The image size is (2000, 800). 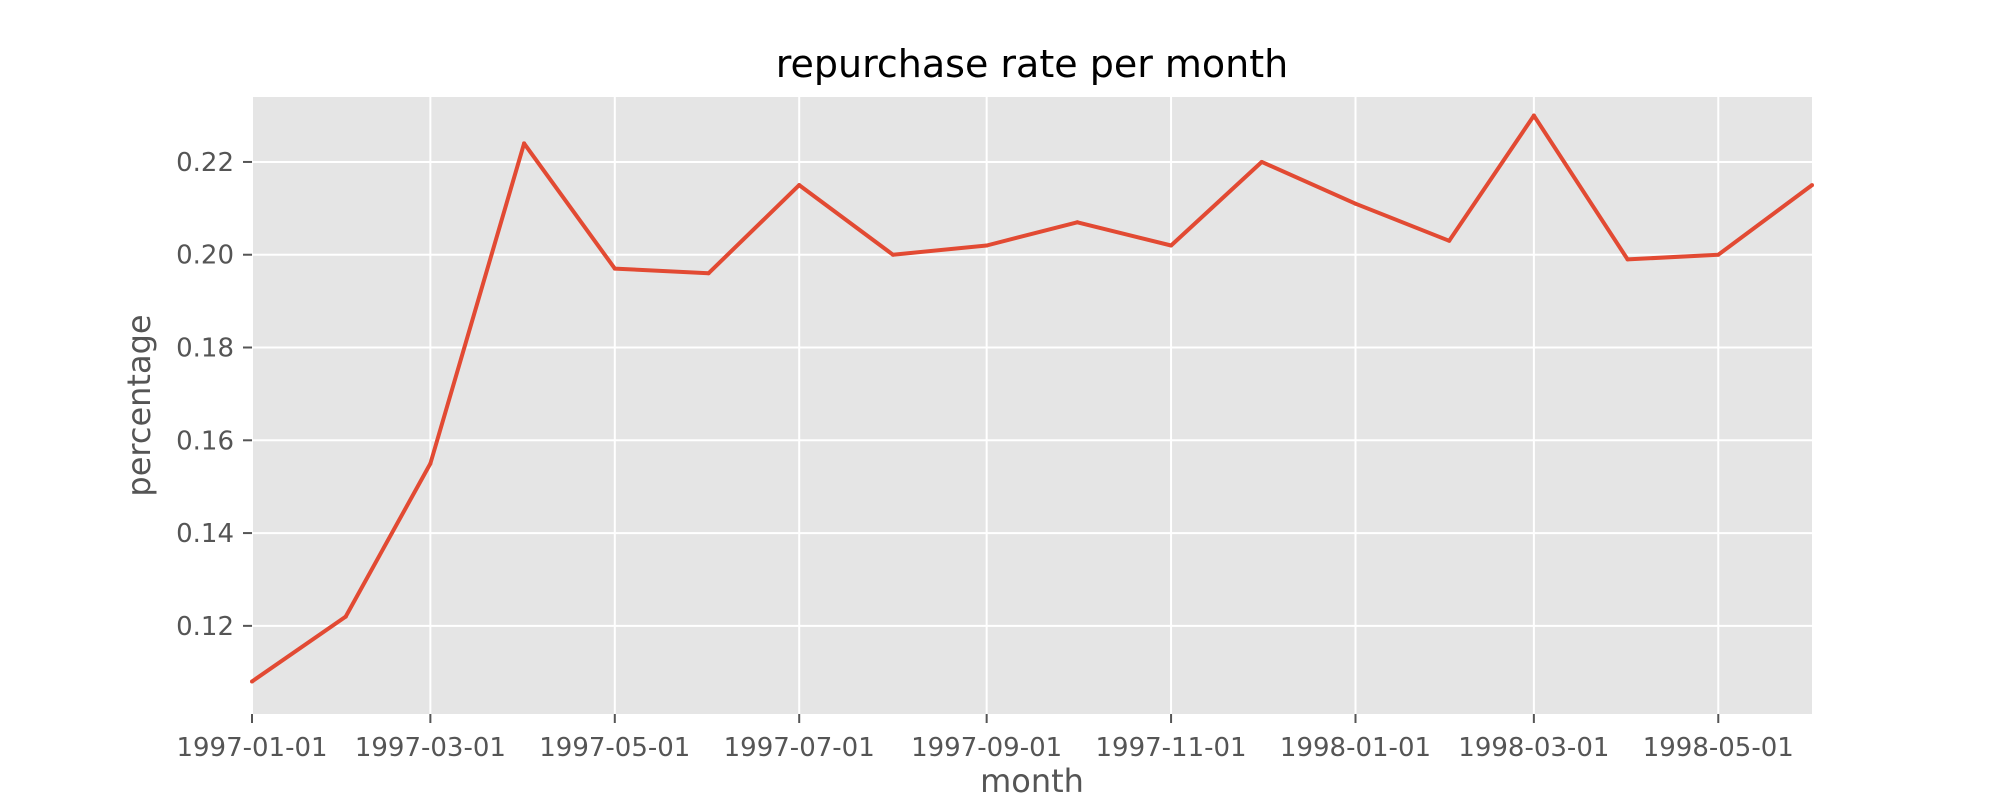 What do you see at coordinates (1171, 748) in the screenshot?
I see `x-tick-label: 1997-11-01` at bounding box center [1171, 748].